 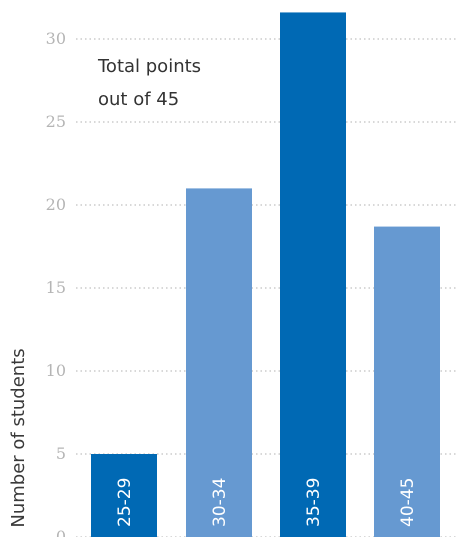 I want to click on annotation-line-1: Total points, so click(x=149, y=66).